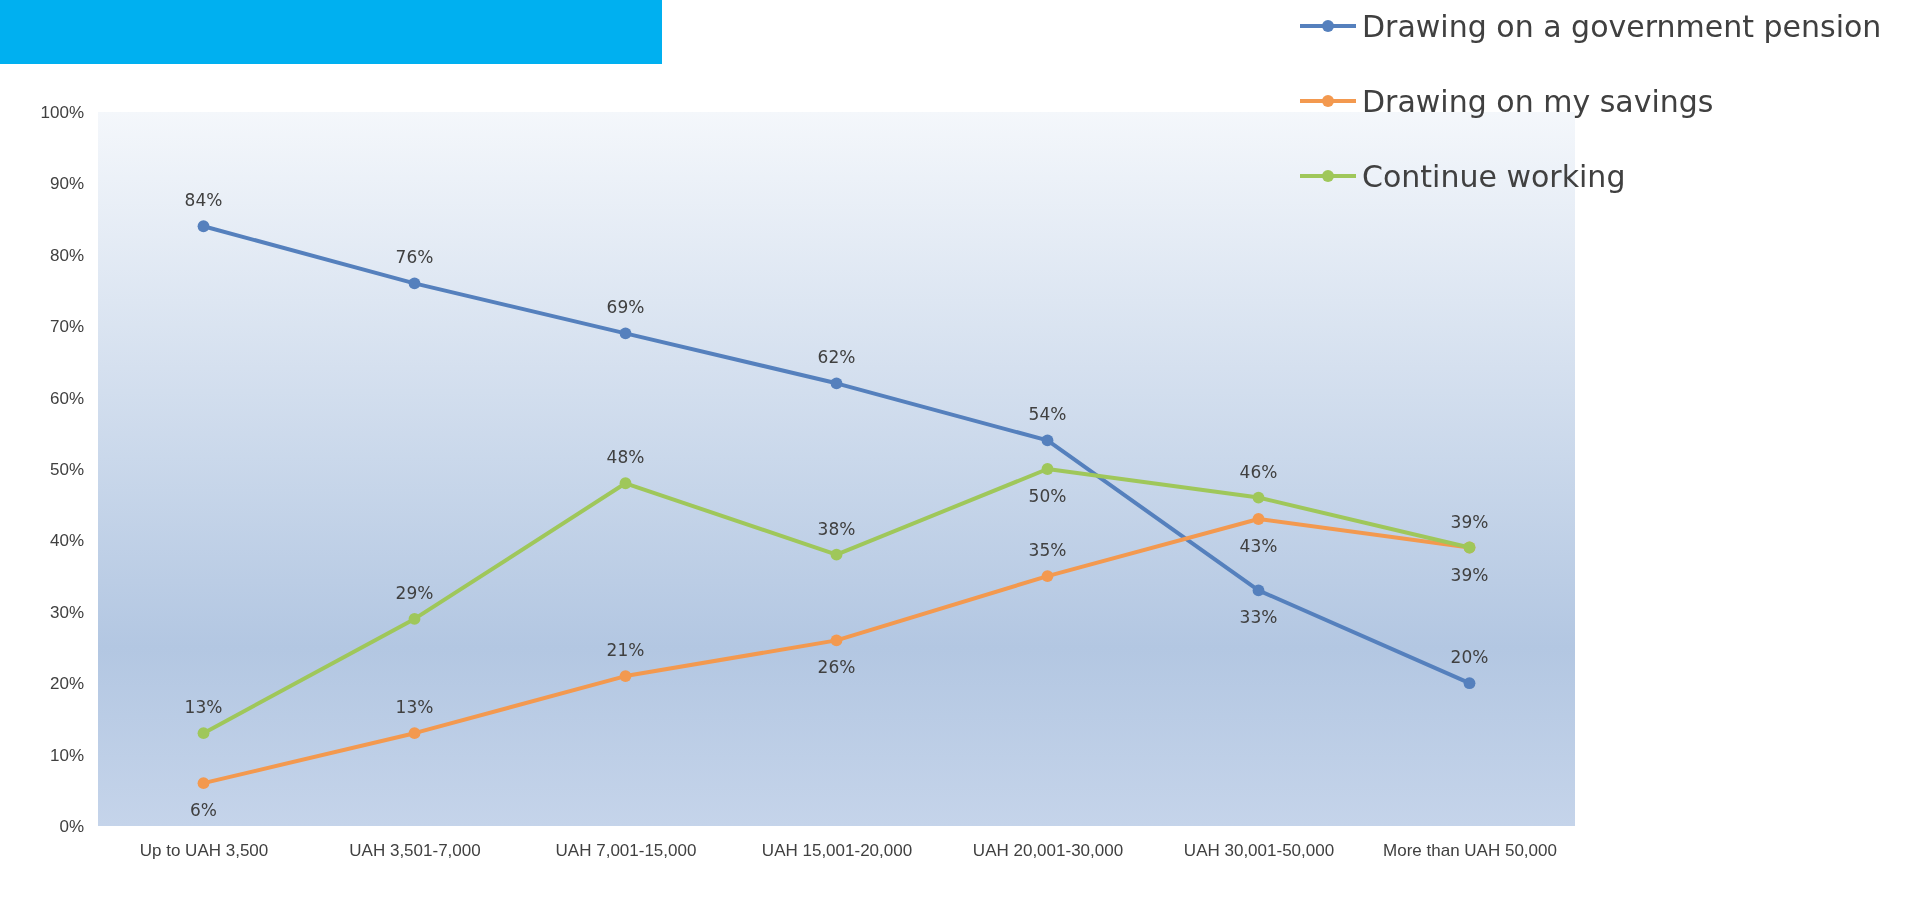  I want to click on y-tick-label: 60%, so click(66, 398).